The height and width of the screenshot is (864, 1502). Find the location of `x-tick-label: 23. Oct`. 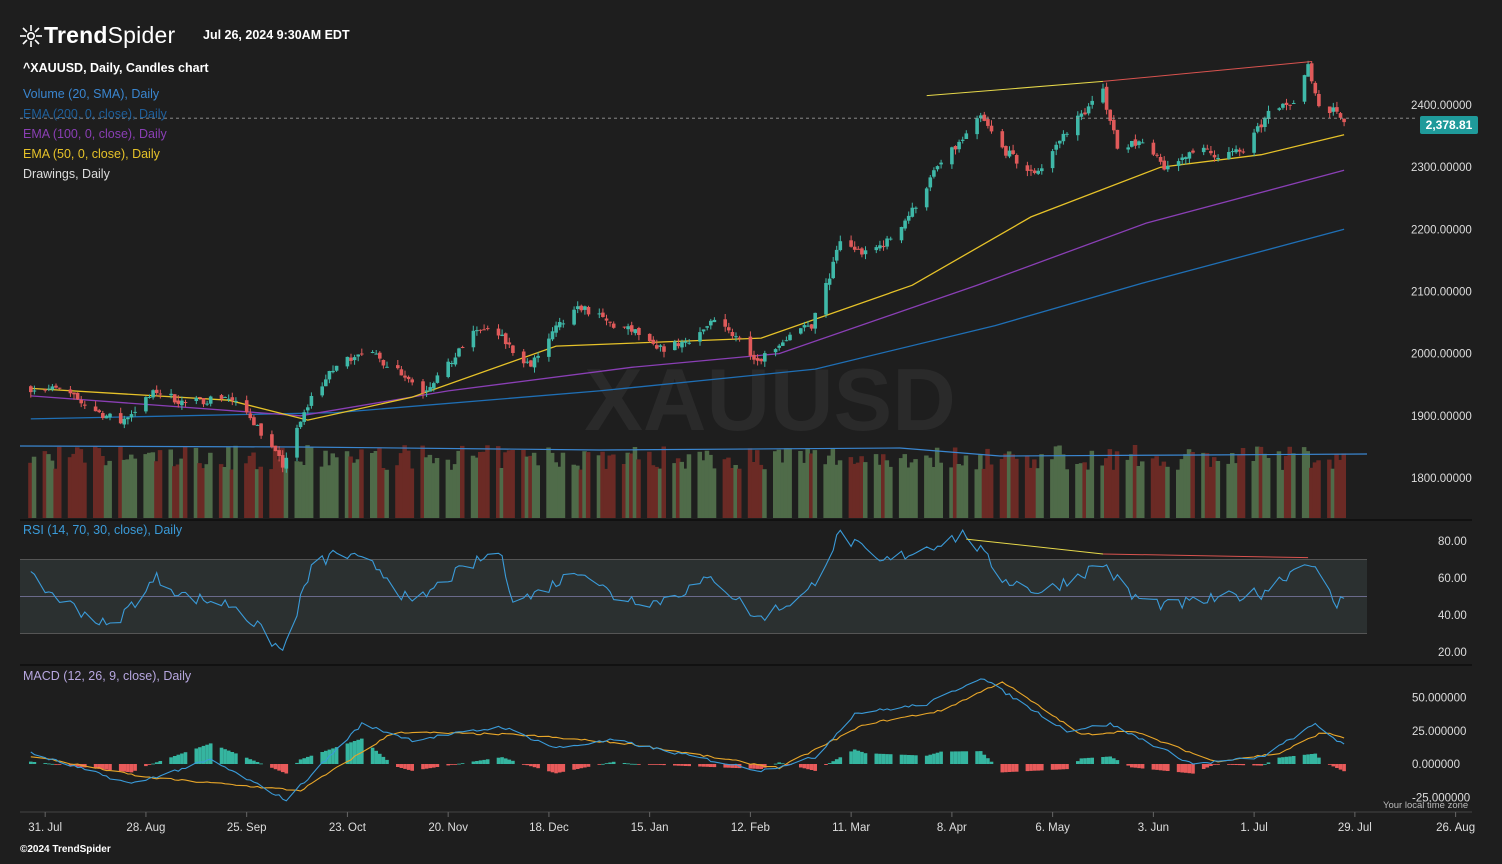

x-tick-label: 23. Oct is located at coordinates (348, 828).